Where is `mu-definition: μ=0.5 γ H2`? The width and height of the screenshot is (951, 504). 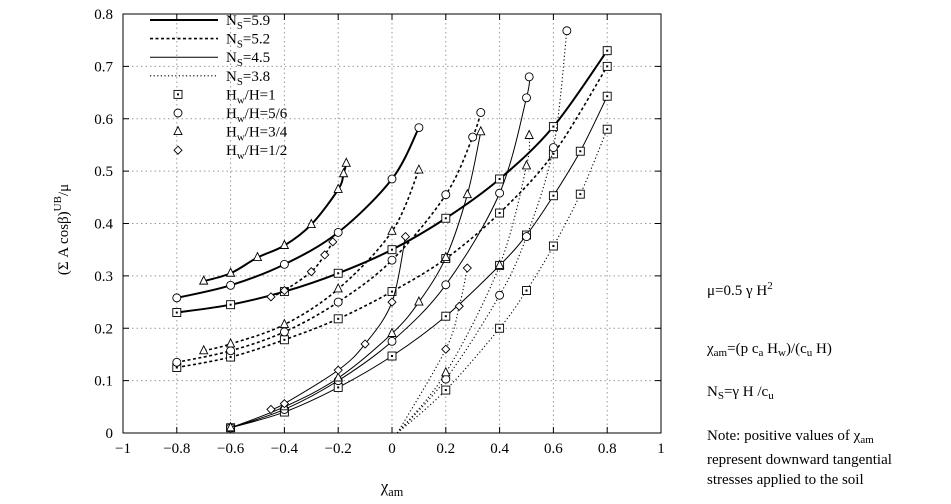 mu-definition: μ=0.5 γ H2 is located at coordinates (740, 289).